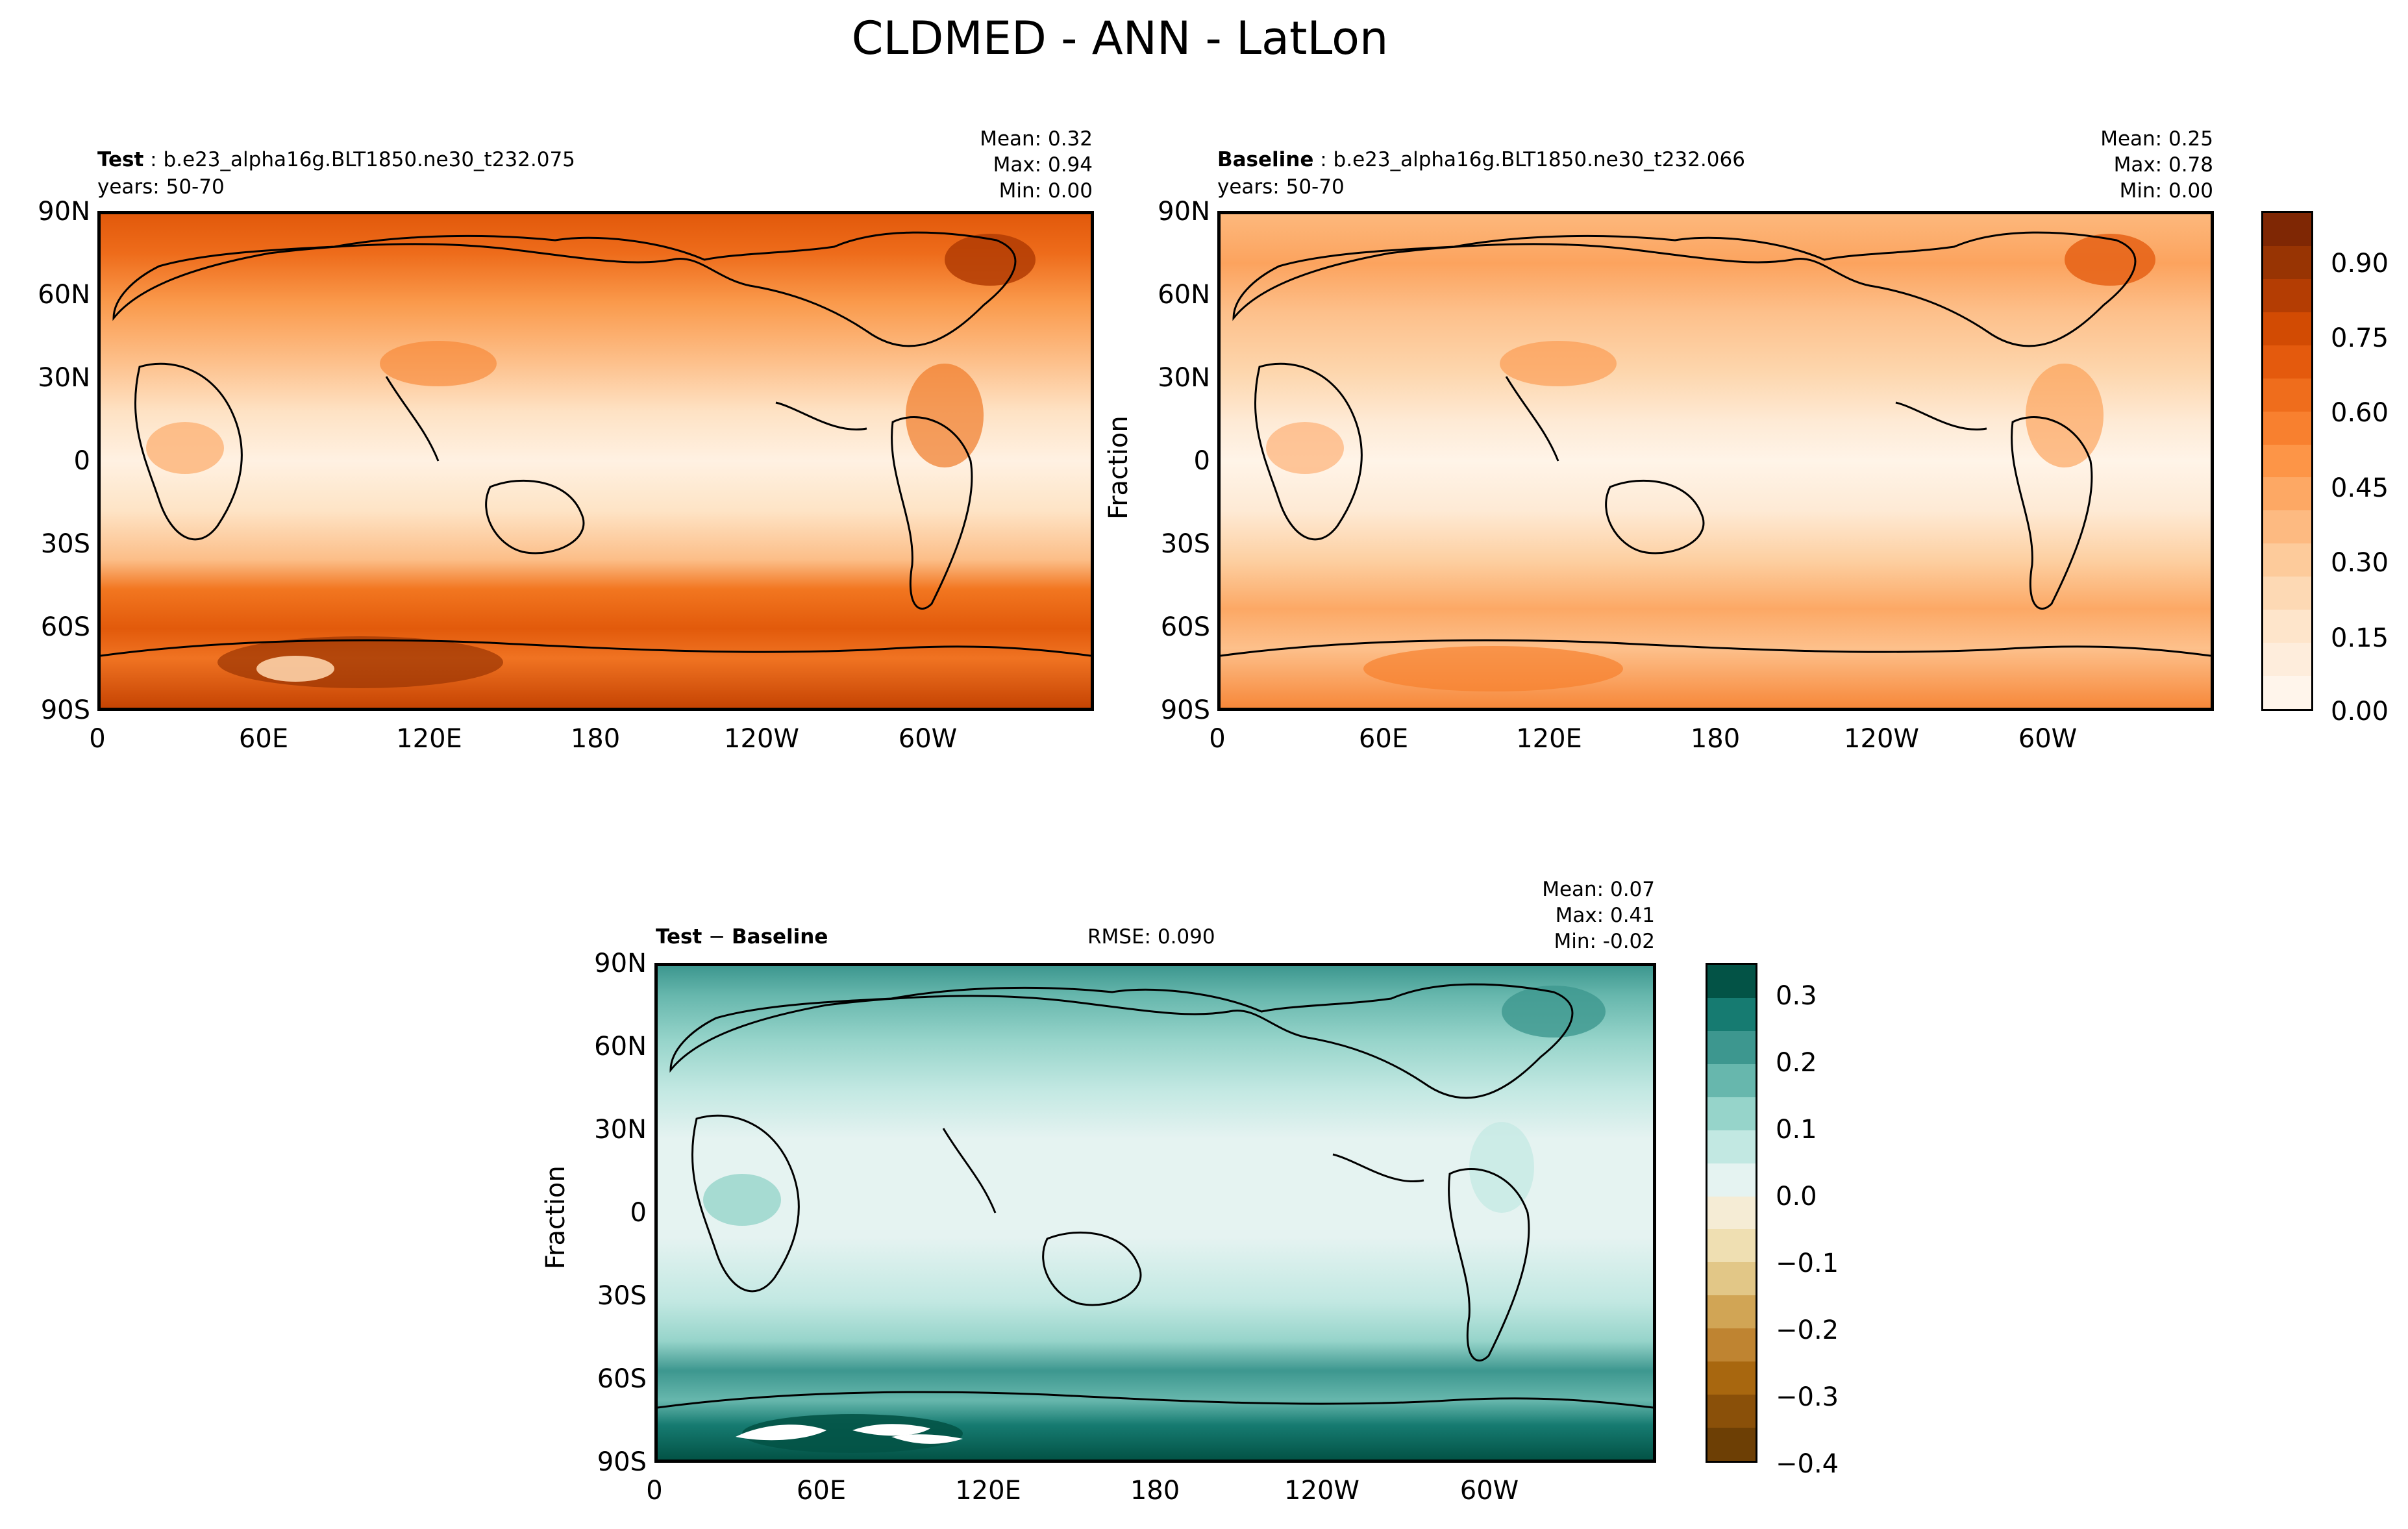  I want to click on diff-min: Min: -0.02, so click(1604, 942).